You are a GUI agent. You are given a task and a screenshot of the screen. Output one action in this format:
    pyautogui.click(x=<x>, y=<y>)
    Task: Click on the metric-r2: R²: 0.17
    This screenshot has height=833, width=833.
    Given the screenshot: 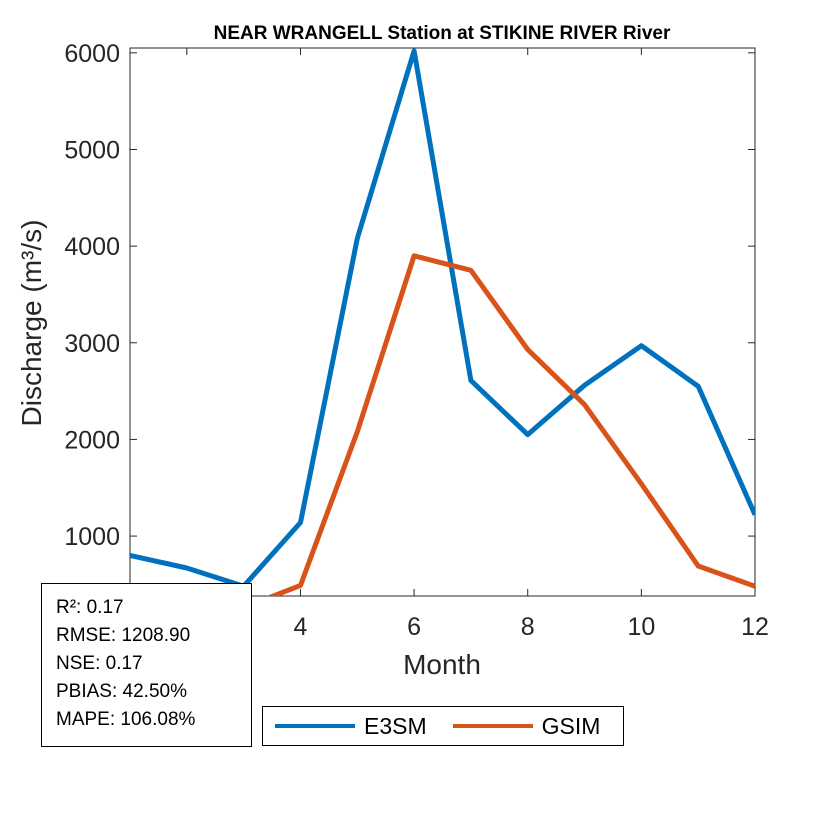 What is the action you would take?
    pyautogui.click(x=90, y=607)
    